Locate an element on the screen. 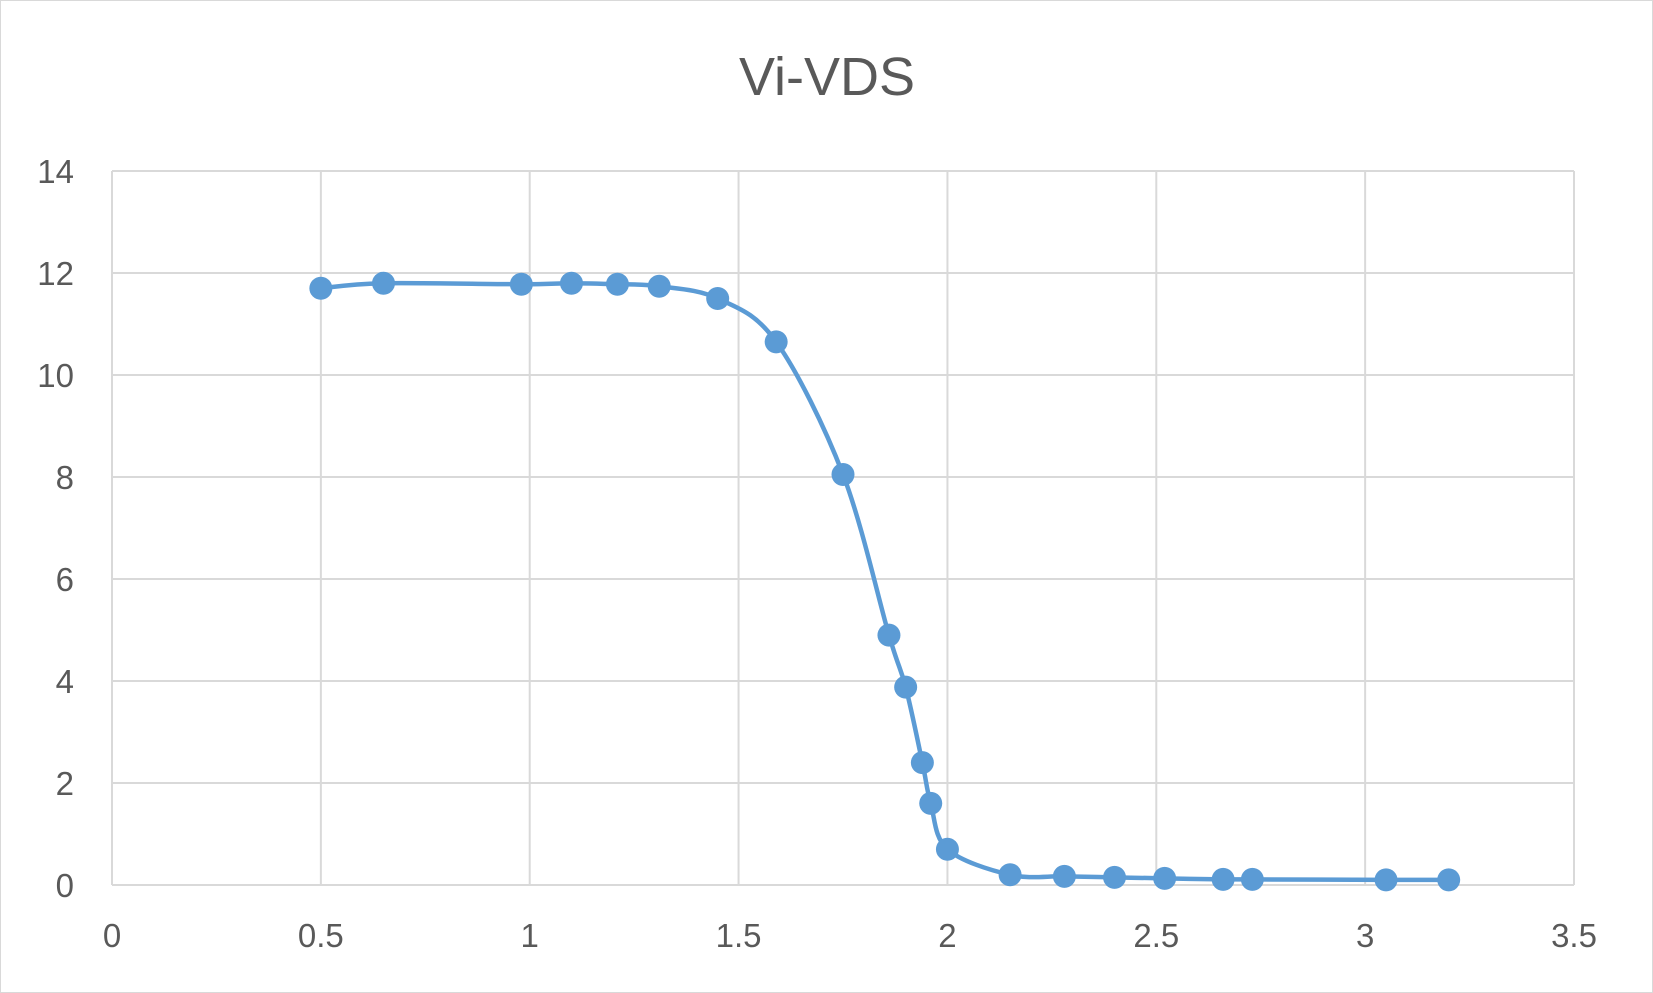 The width and height of the screenshot is (1653, 993). x-tick-label: 0.5 is located at coordinates (321, 935).